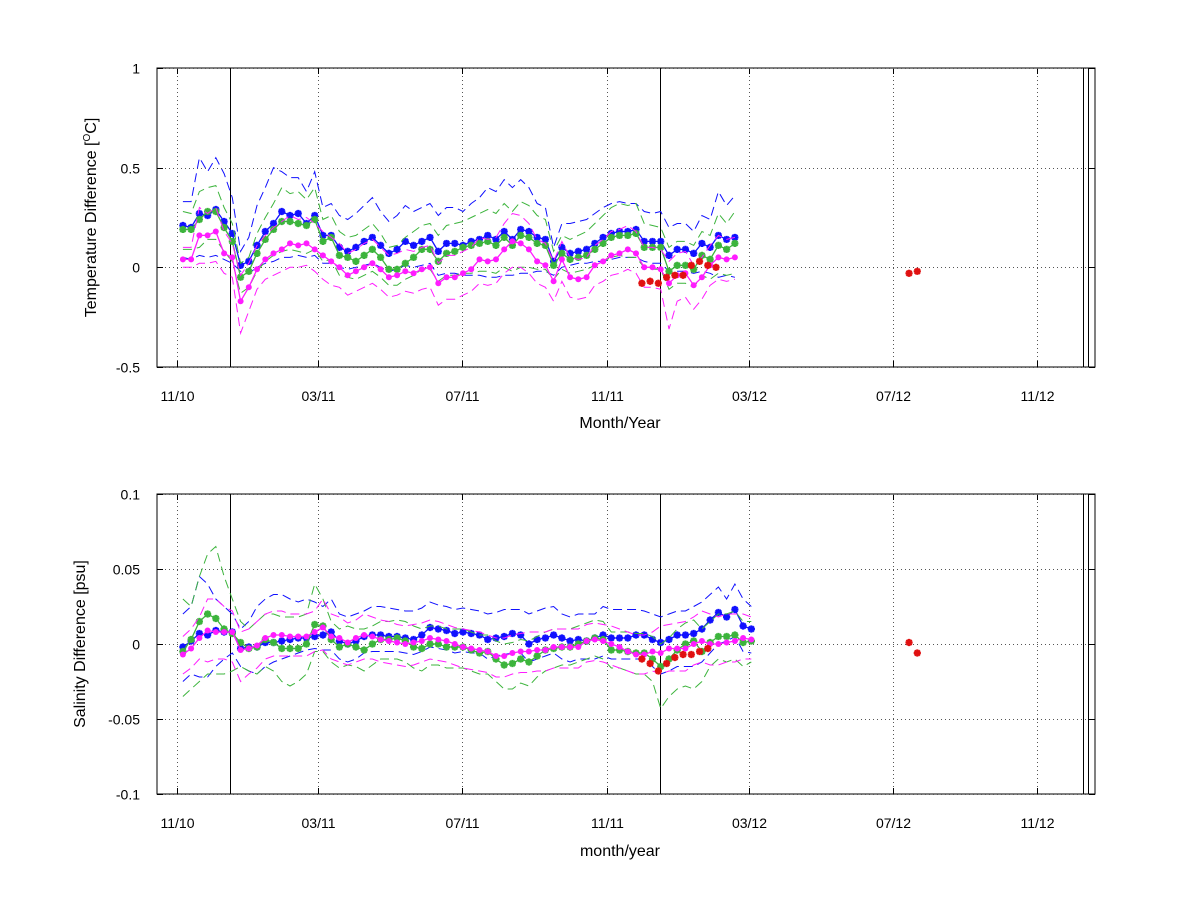 This screenshot has height=900, width=1200. What do you see at coordinates (893, 823) in the screenshot?
I see `x-tick-label: 07/12` at bounding box center [893, 823].